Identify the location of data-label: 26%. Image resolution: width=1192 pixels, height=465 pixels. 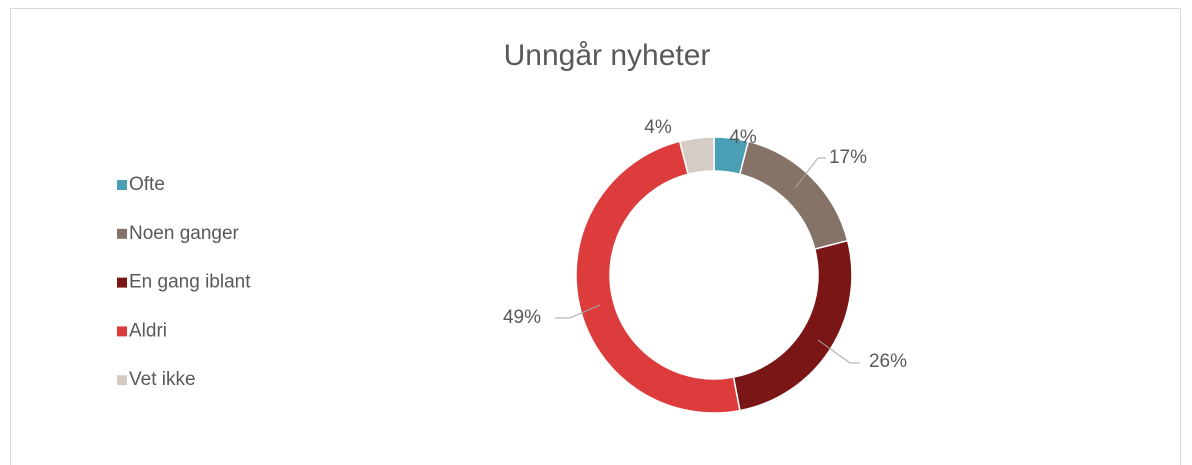
(888, 361).